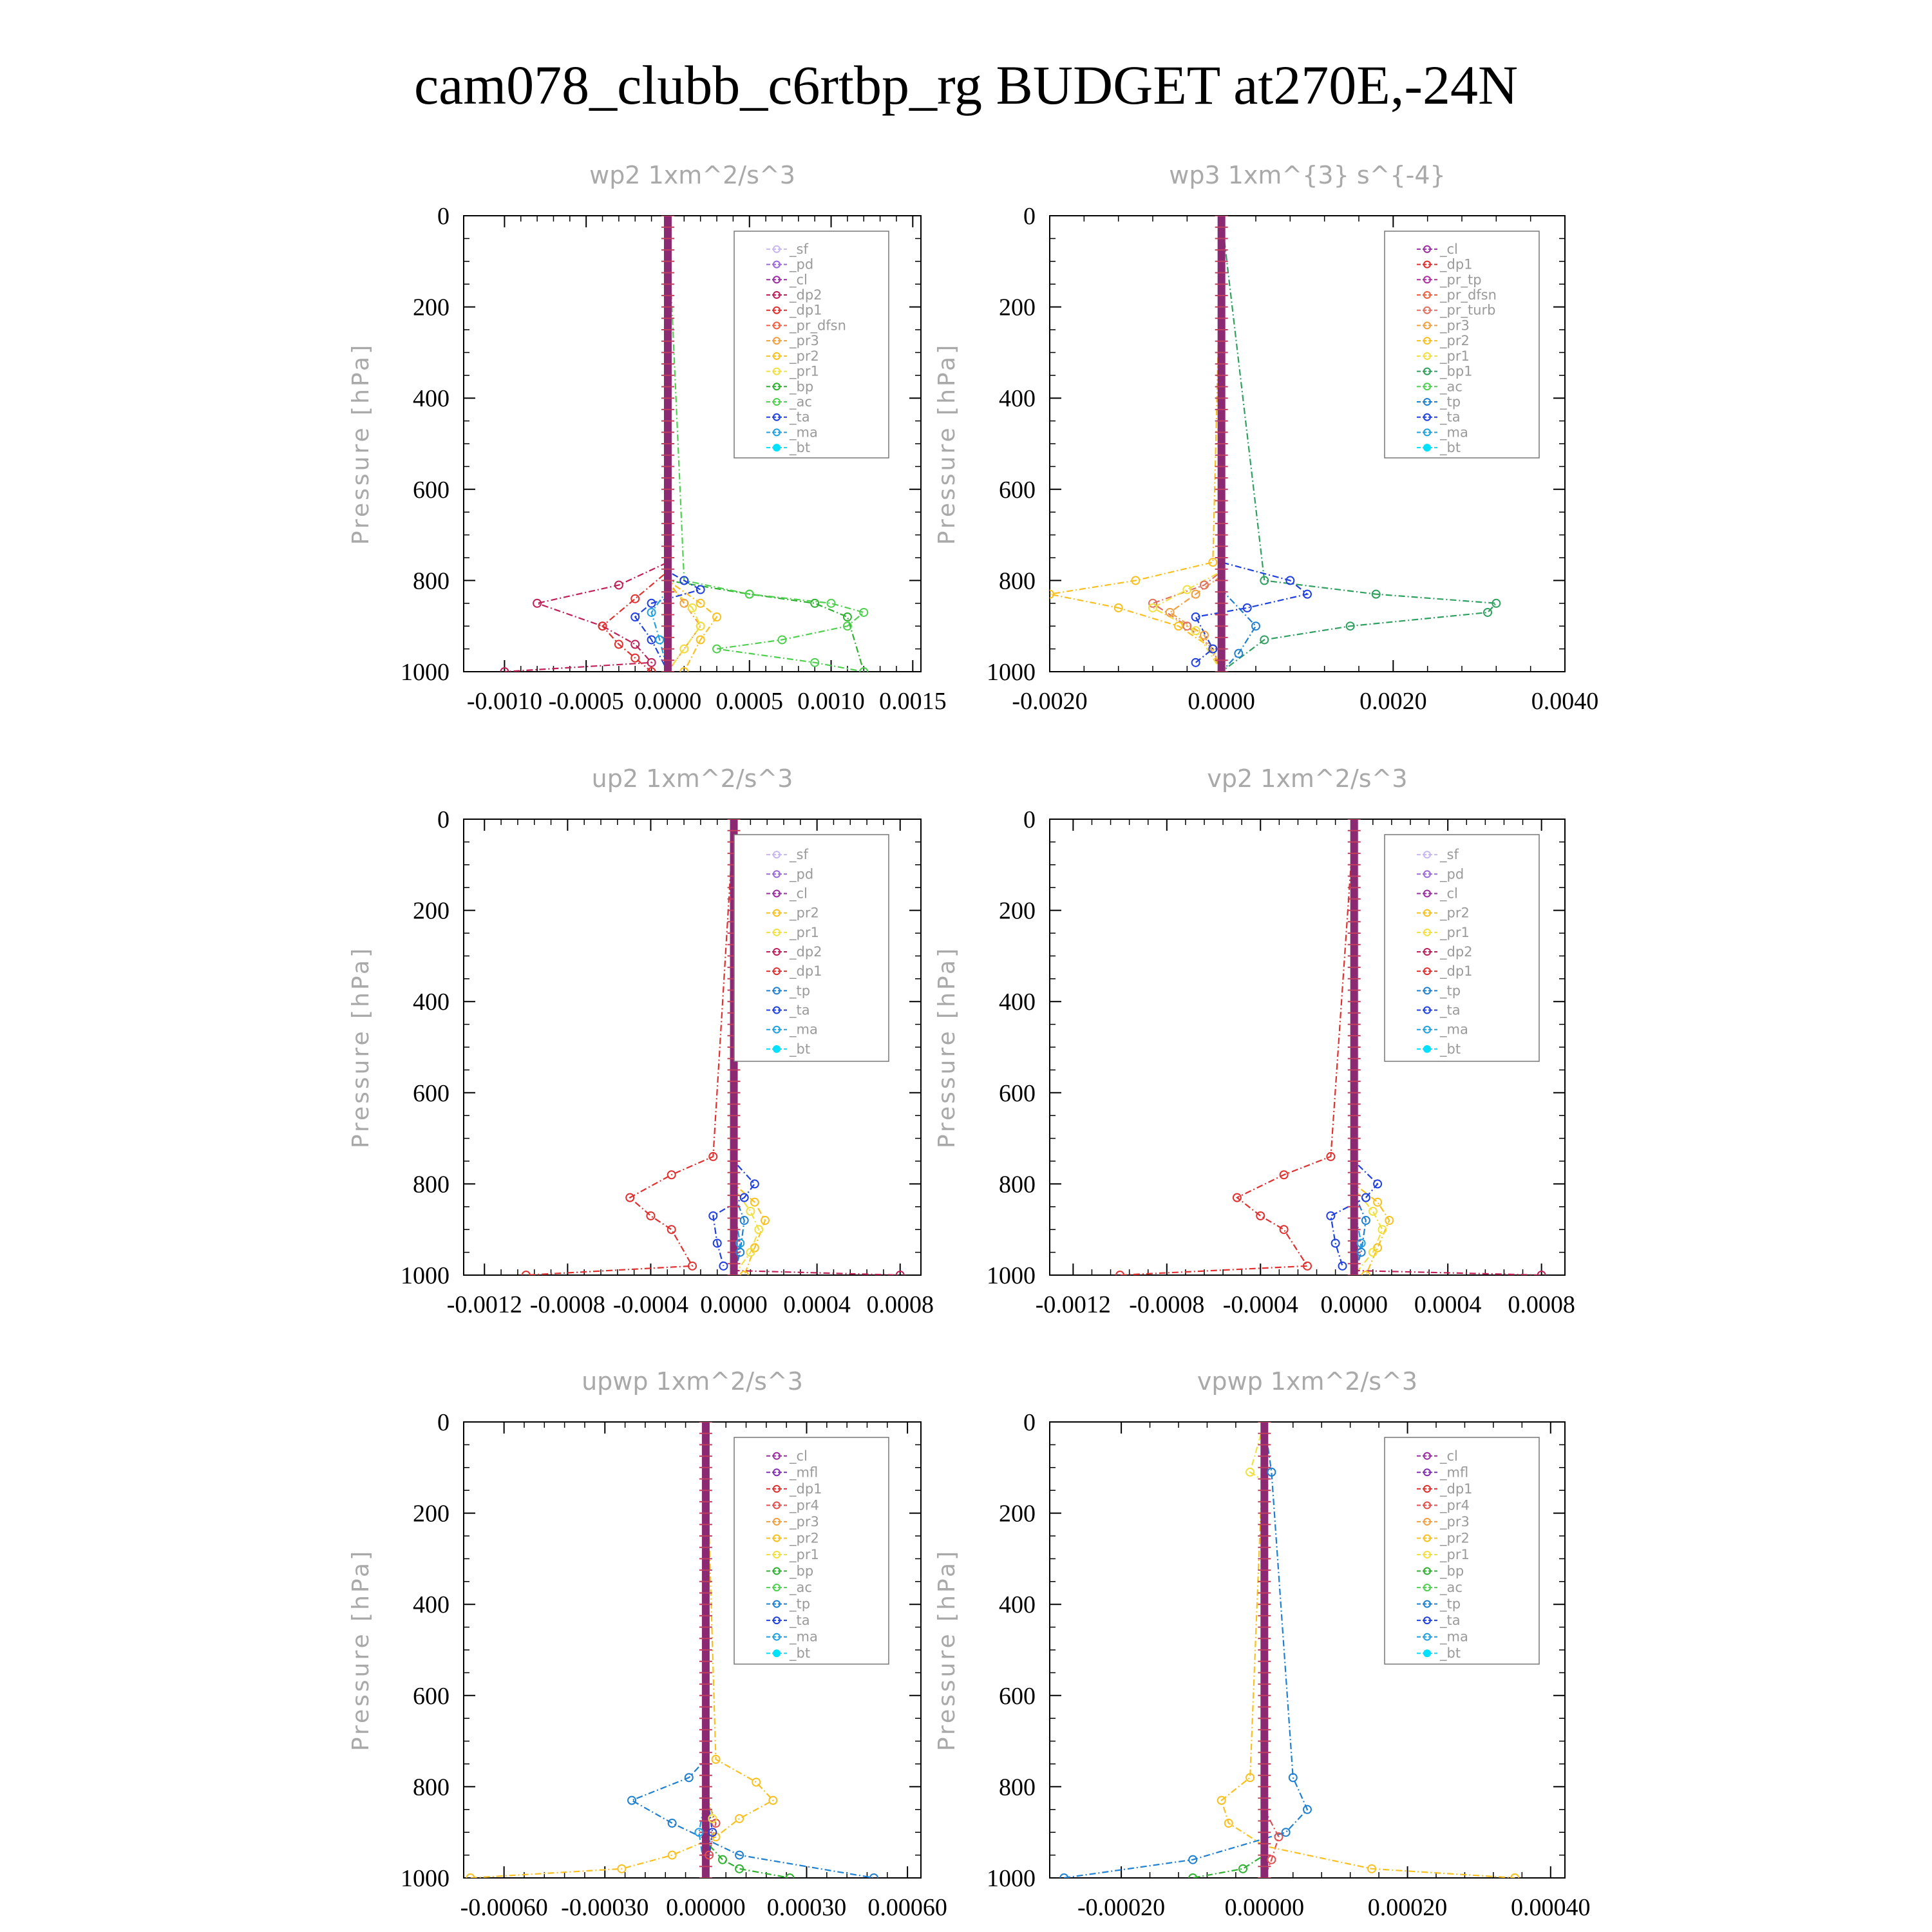 The width and height of the screenshot is (1932, 1932). Describe the element at coordinates (798, 250) in the screenshot. I see `legend-entry: _sf` at that location.